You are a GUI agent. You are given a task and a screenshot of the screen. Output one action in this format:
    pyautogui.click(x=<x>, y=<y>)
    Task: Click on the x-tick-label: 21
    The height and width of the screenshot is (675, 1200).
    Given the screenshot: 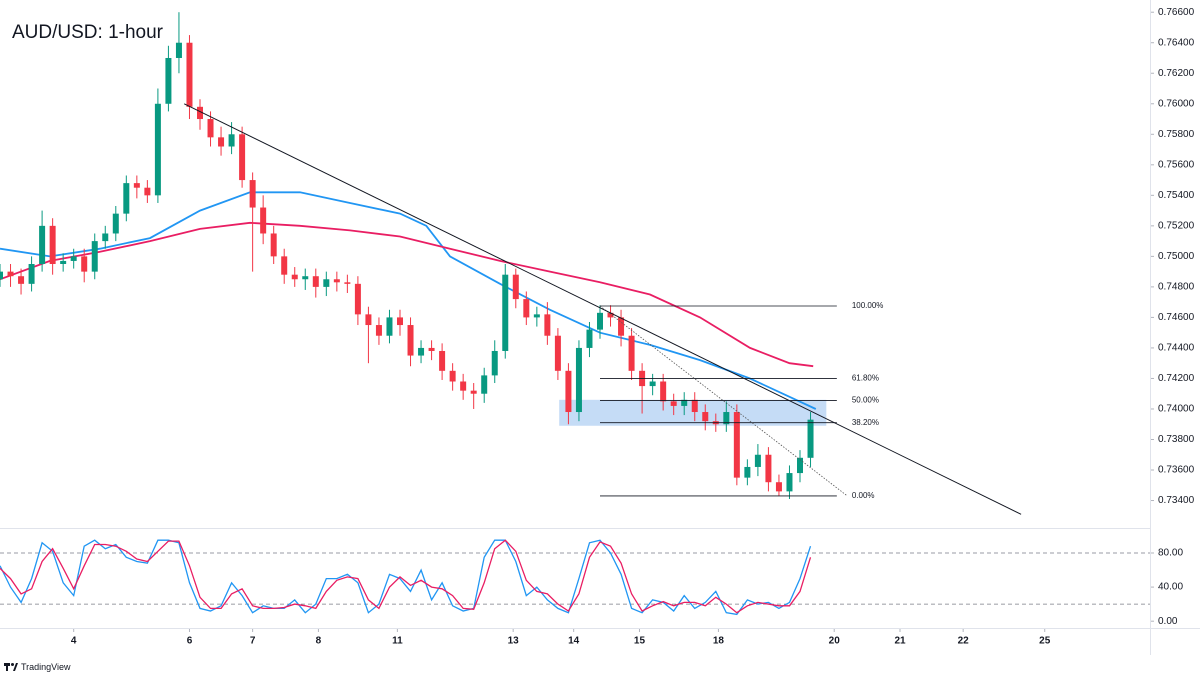 What is the action you would take?
    pyautogui.click(x=900, y=641)
    